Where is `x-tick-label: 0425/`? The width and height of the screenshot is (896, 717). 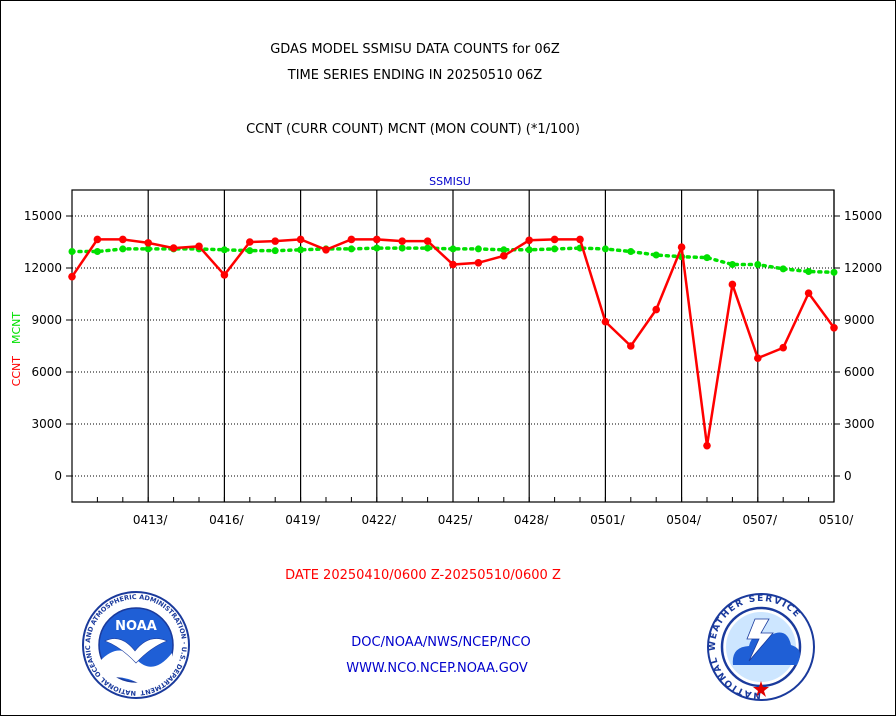
x-tick-label: 0425/ is located at coordinates (456, 520).